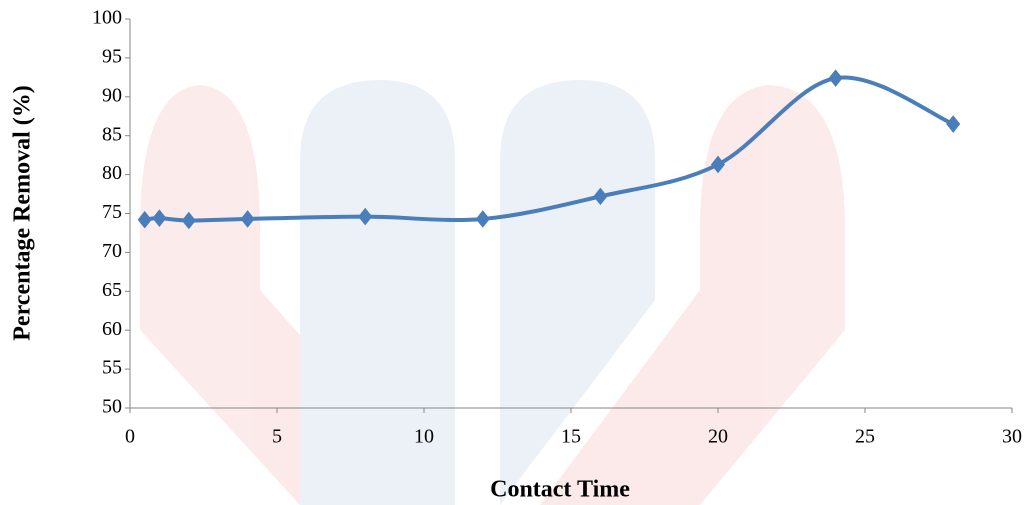 The height and width of the screenshot is (505, 1032). I want to click on x-tick-label: 25, so click(865, 437).